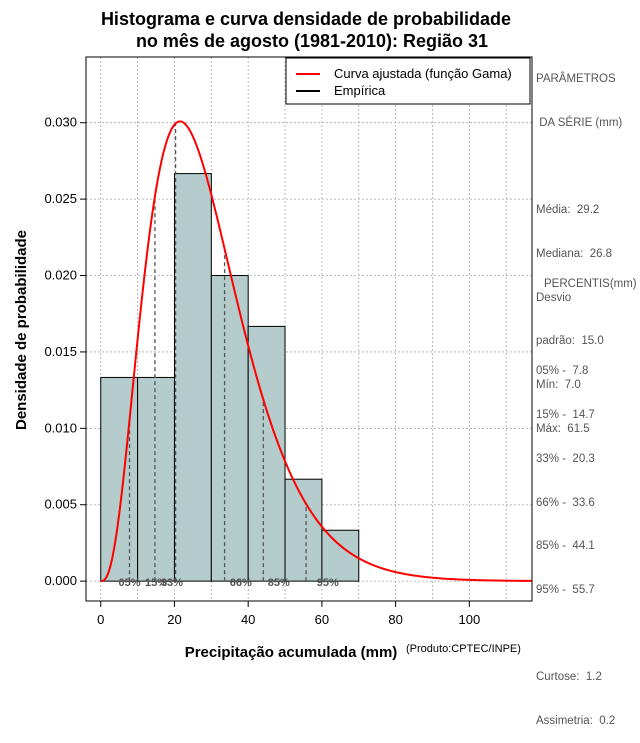 The height and width of the screenshot is (743, 640). I want to click on chart-title-line2: no mês de agosto (1981-2010): Região 31, so click(312, 41).